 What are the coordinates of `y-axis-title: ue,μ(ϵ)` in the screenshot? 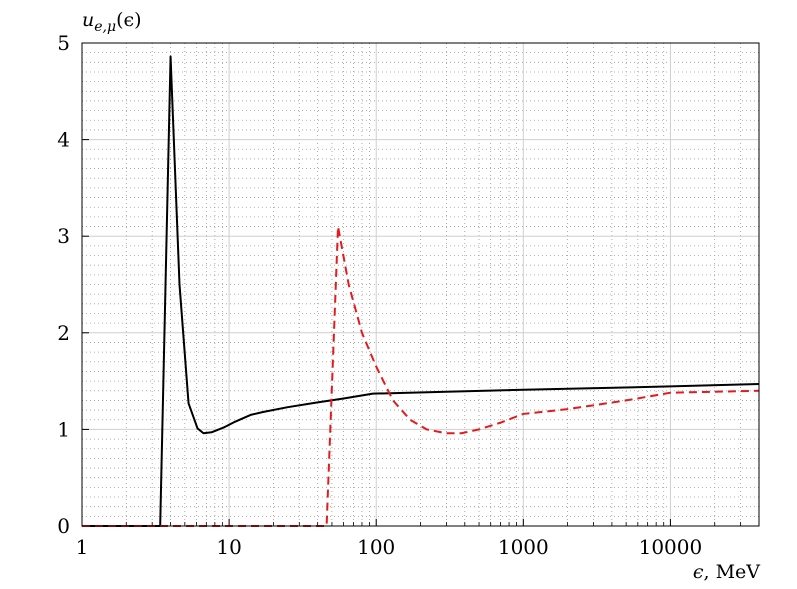 It's located at (112, 22).